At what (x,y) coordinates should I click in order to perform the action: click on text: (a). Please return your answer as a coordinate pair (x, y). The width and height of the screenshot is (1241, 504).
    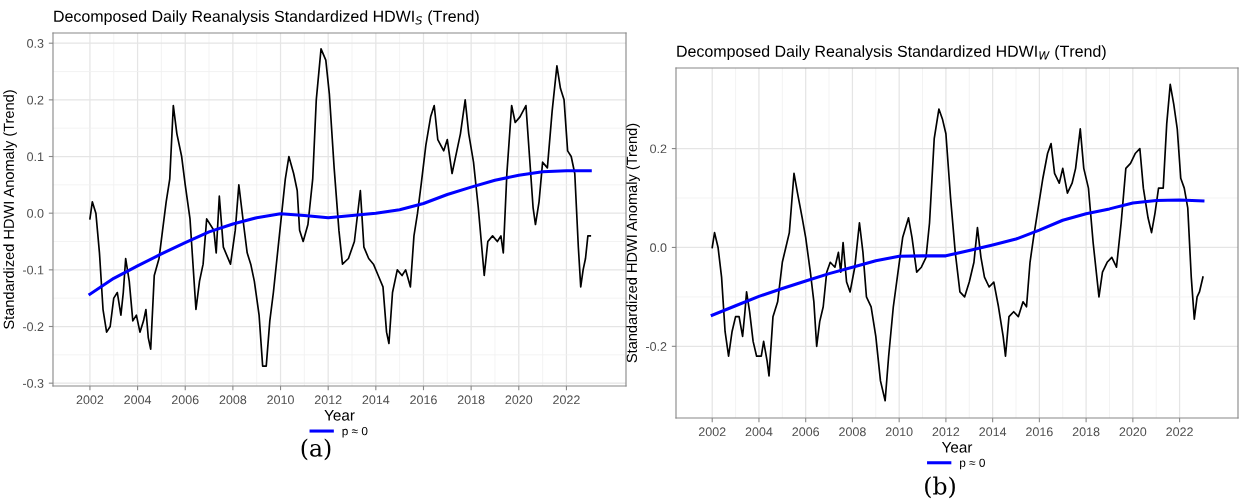
    Looking at the image, I should click on (316, 449).